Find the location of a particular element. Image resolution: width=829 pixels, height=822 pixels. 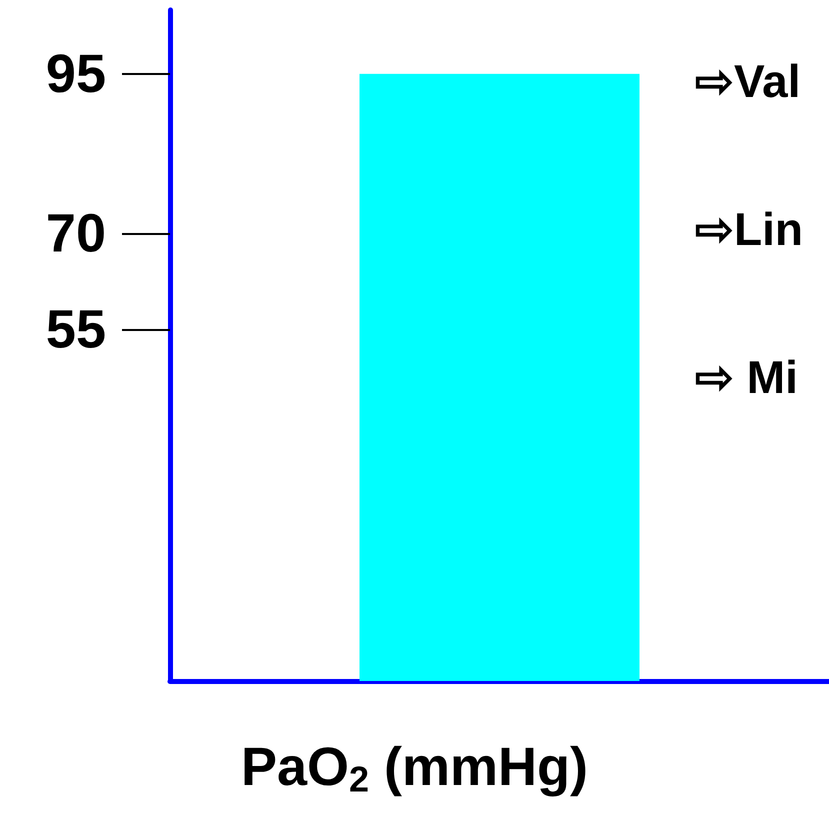

annotation: ⇨Val is located at coordinates (748, 81).